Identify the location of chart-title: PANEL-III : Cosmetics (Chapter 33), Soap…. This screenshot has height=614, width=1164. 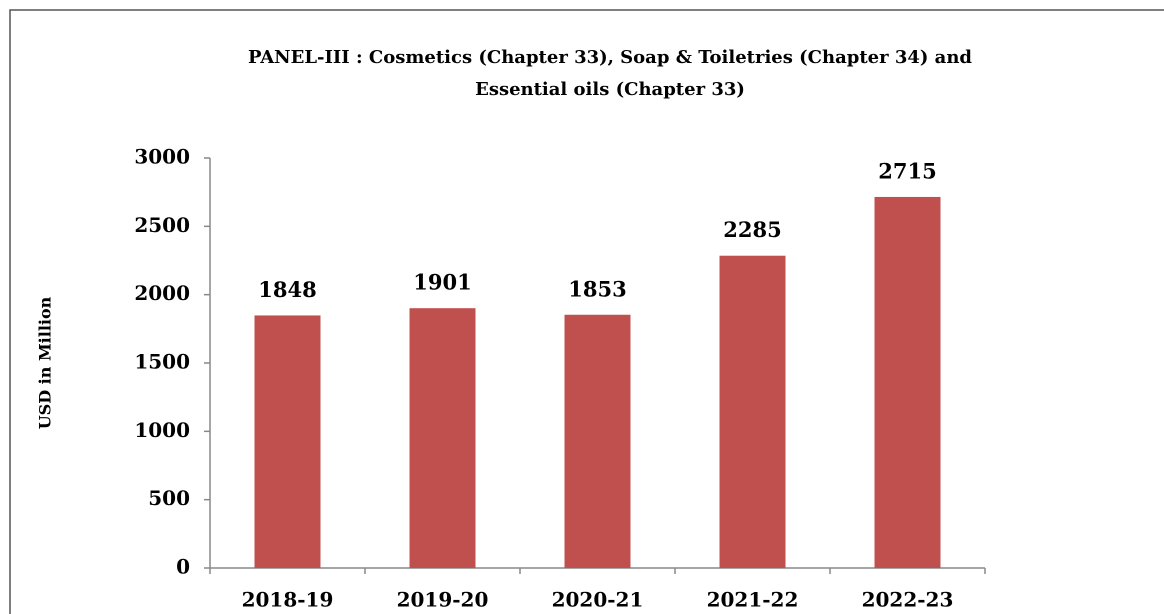
(610, 57).